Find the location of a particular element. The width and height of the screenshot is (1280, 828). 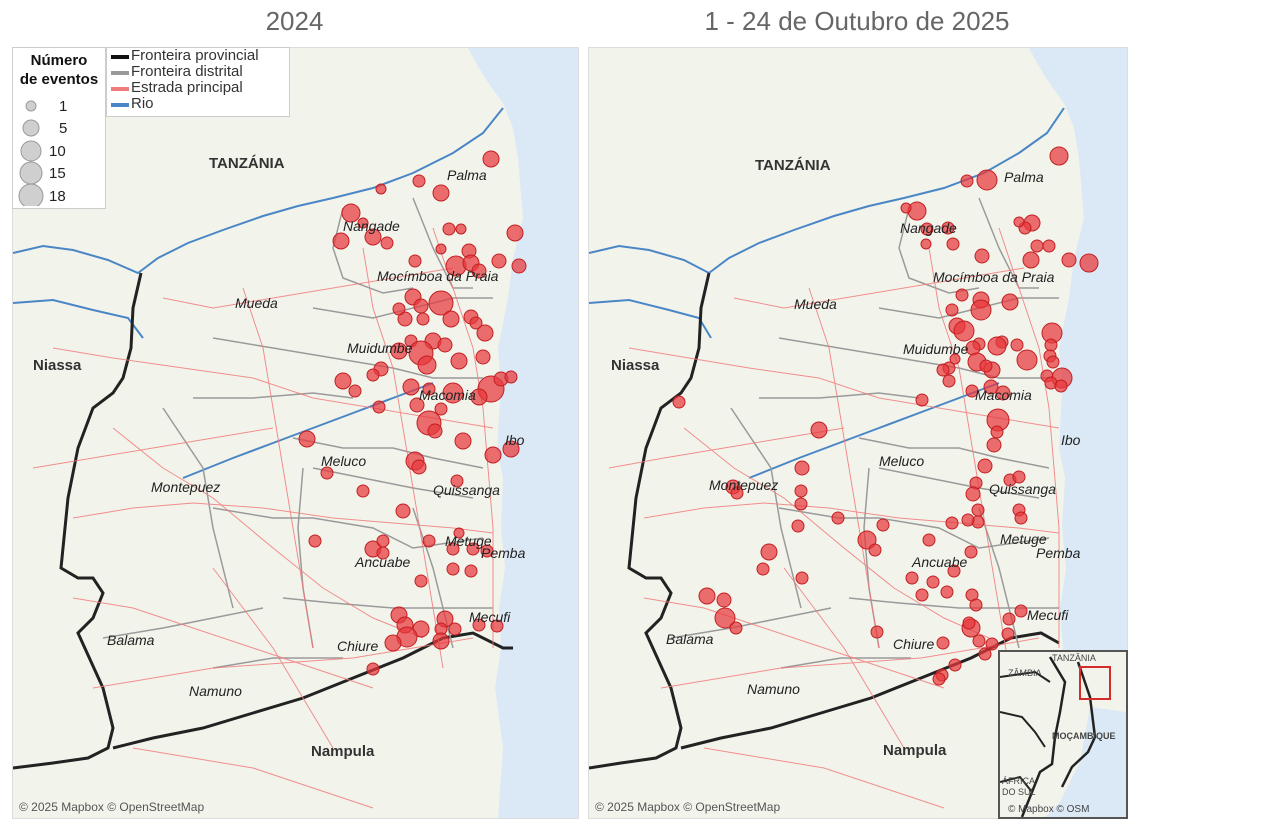

inset-attribution: © Mapbox © OSM is located at coordinates (1049, 809).